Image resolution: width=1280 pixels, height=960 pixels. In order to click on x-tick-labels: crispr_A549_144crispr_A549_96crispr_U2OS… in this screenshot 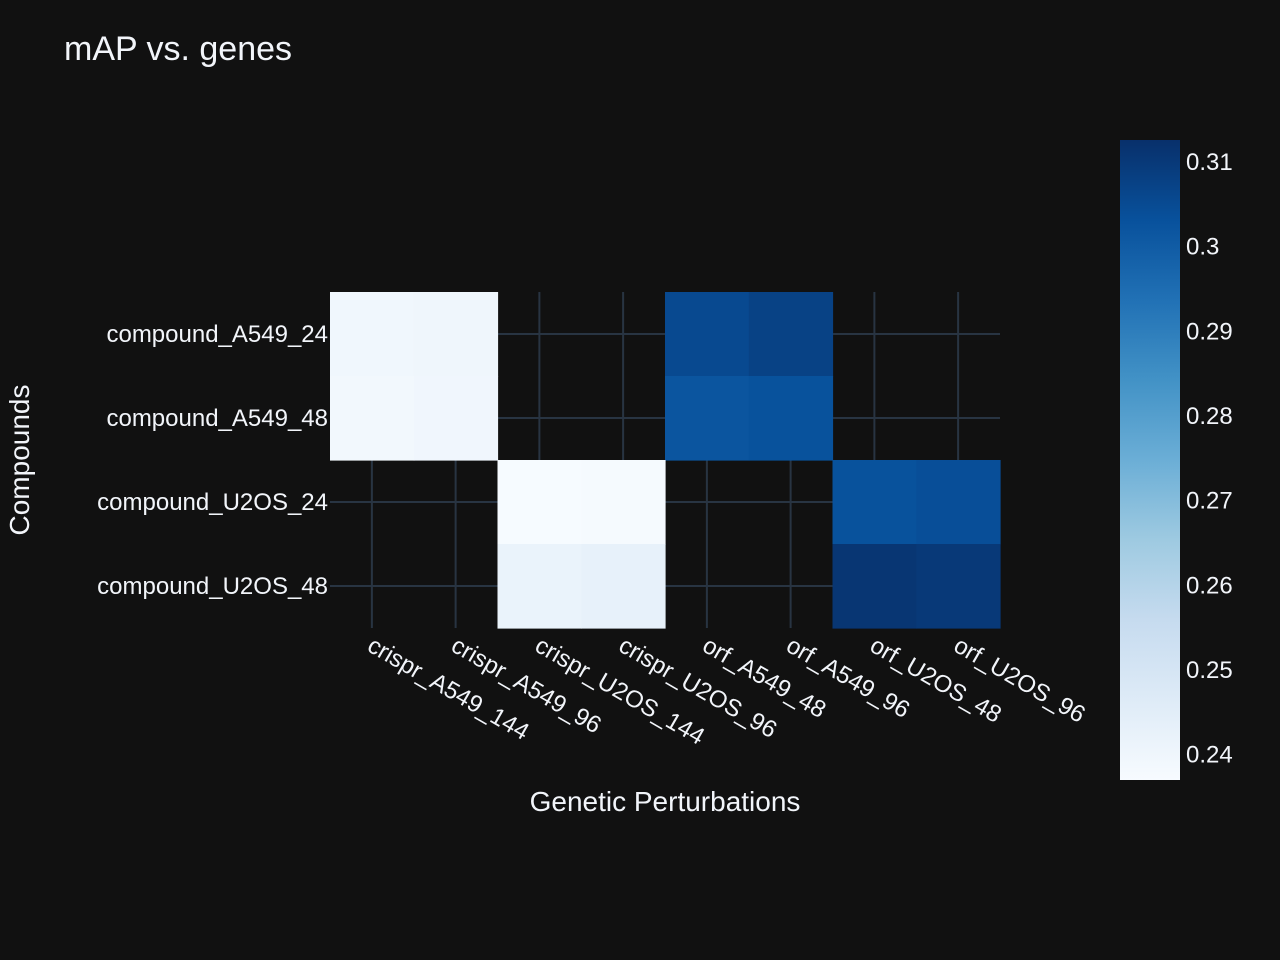, I will do `click(726, 691)`.